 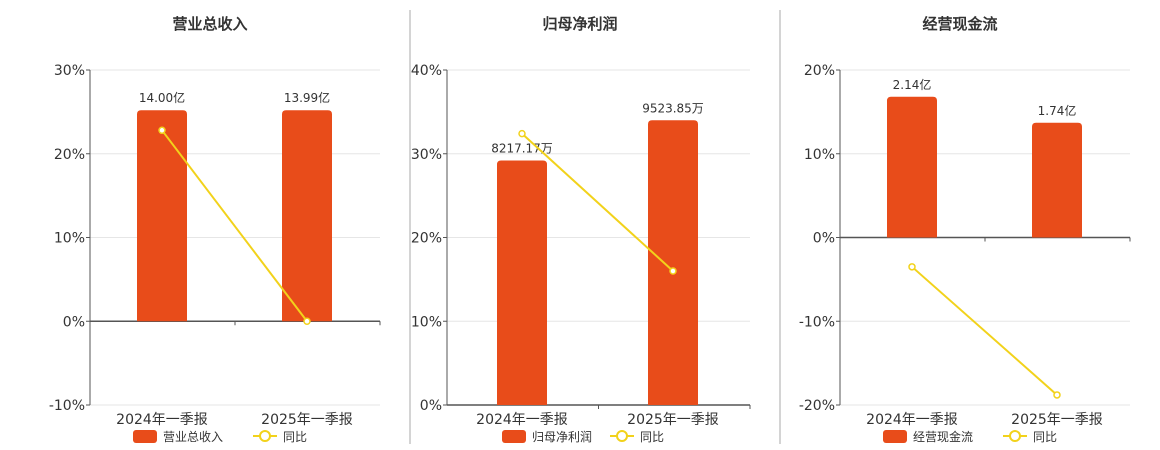 I want to click on panel3-legend-line-label: 同比, so click(x=1045, y=437).